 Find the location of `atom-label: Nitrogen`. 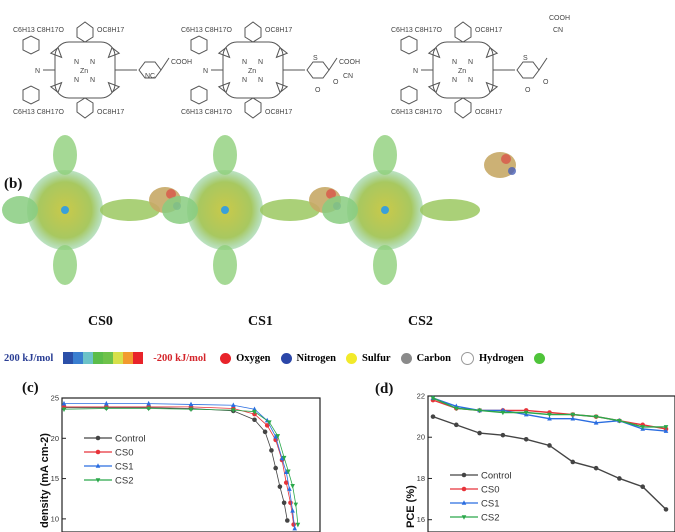

atom-label: Nitrogen is located at coordinates (316, 358).